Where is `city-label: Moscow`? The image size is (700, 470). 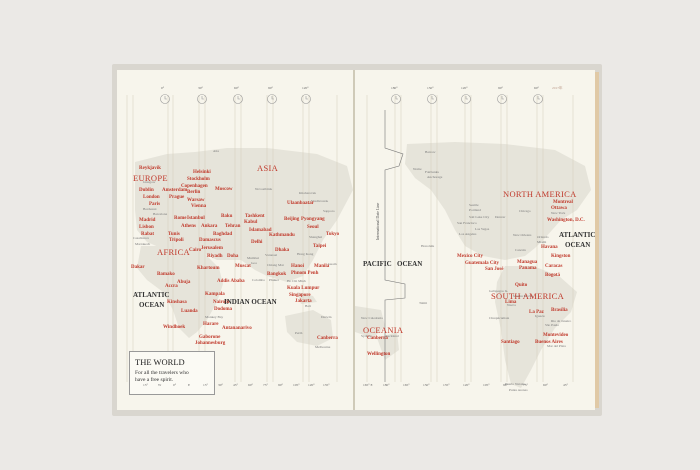
city-label: Moscow is located at coordinates (224, 189).